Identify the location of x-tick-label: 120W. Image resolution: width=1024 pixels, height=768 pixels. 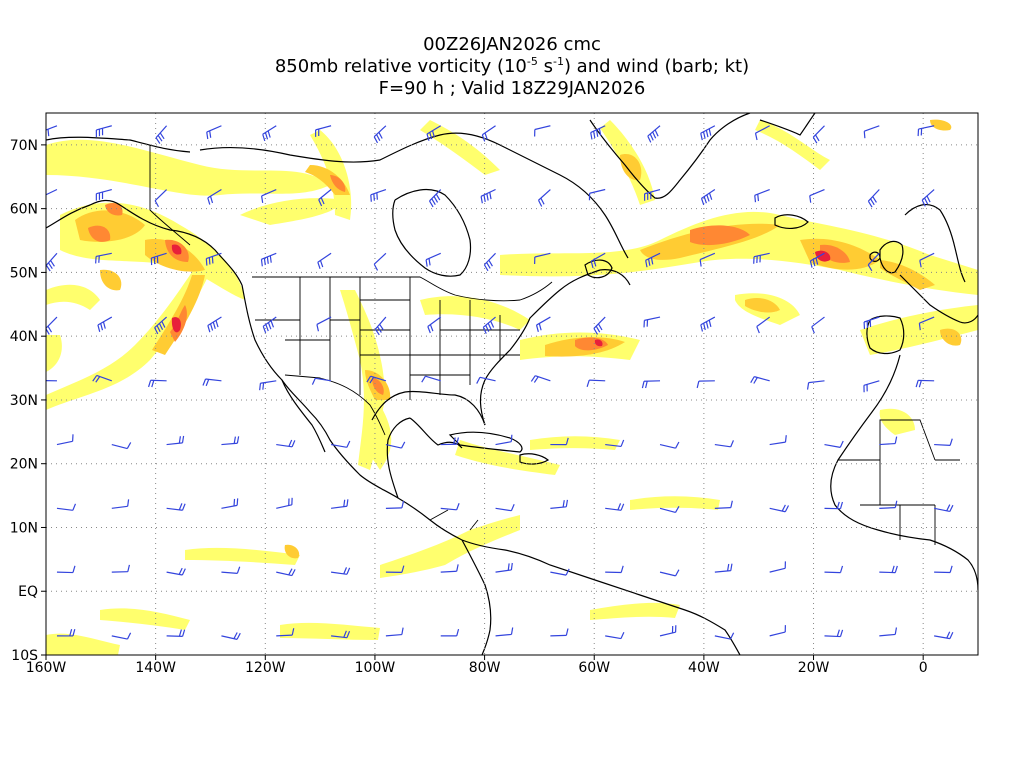
(265, 668).